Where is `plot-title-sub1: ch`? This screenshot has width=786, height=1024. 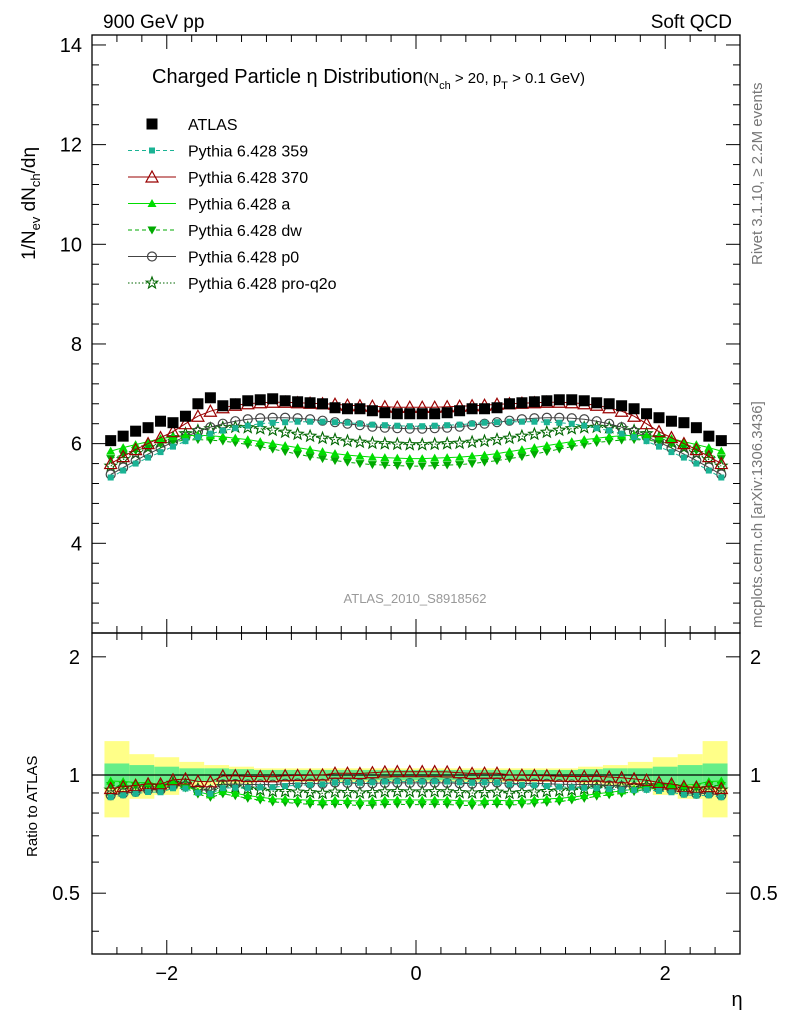
plot-title-sub1: ch is located at coordinates (445, 86).